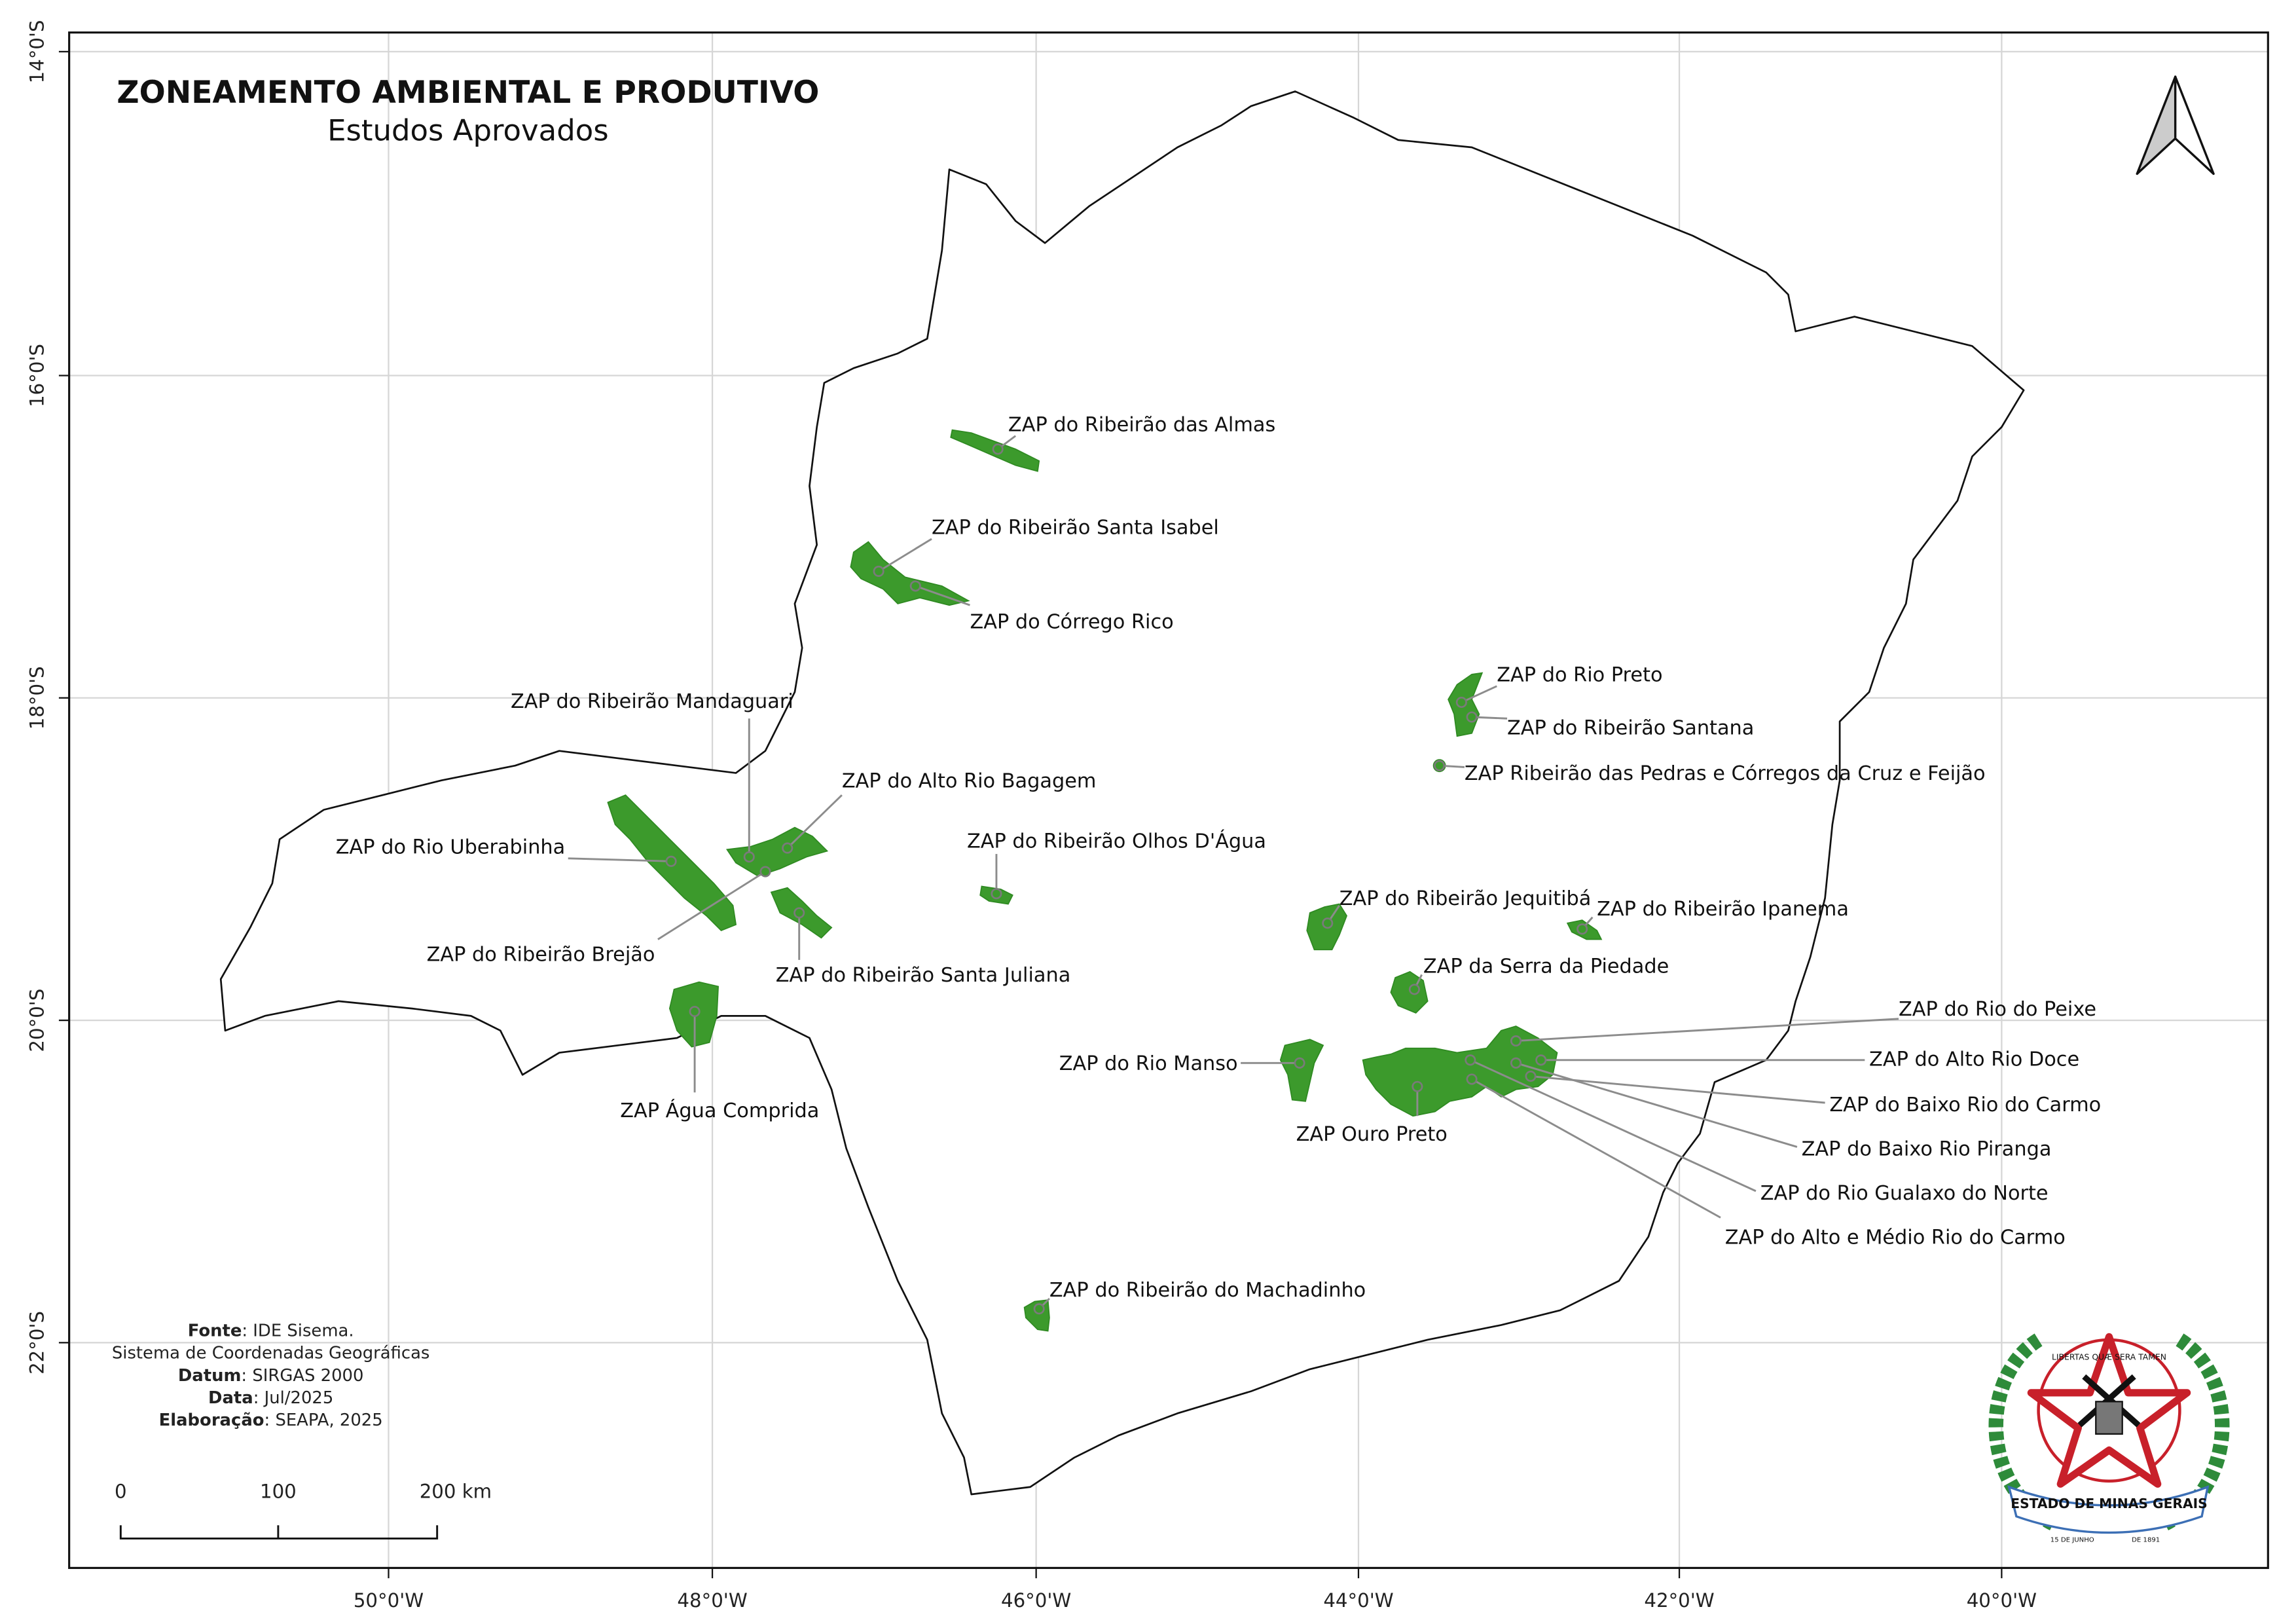 This screenshot has width=2296, height=1624. I want to click on zone-label: ZAP do Alto Rio Bagagem, so click(969, 780).